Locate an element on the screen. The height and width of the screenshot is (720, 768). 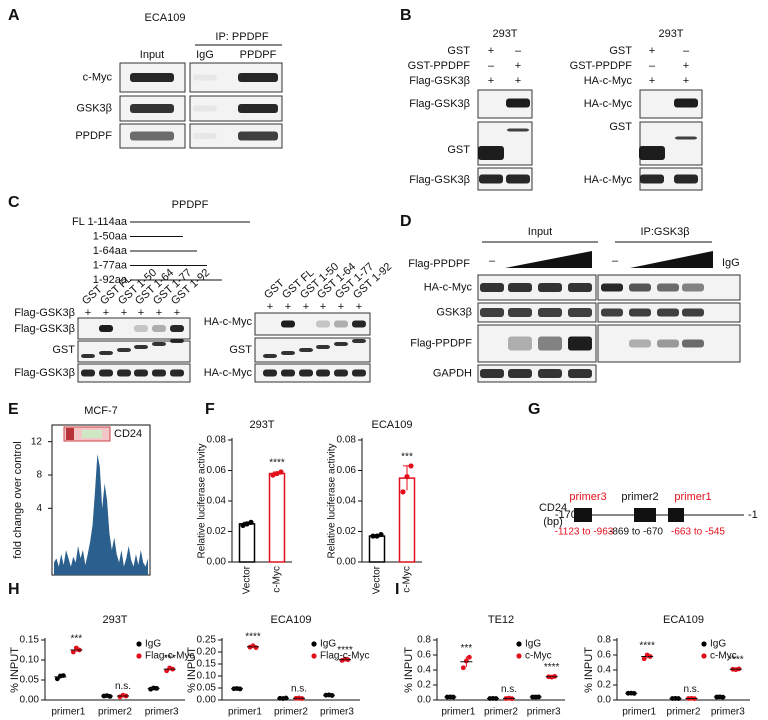
gene-direction: CD24 is located at coordinates (128, 434).